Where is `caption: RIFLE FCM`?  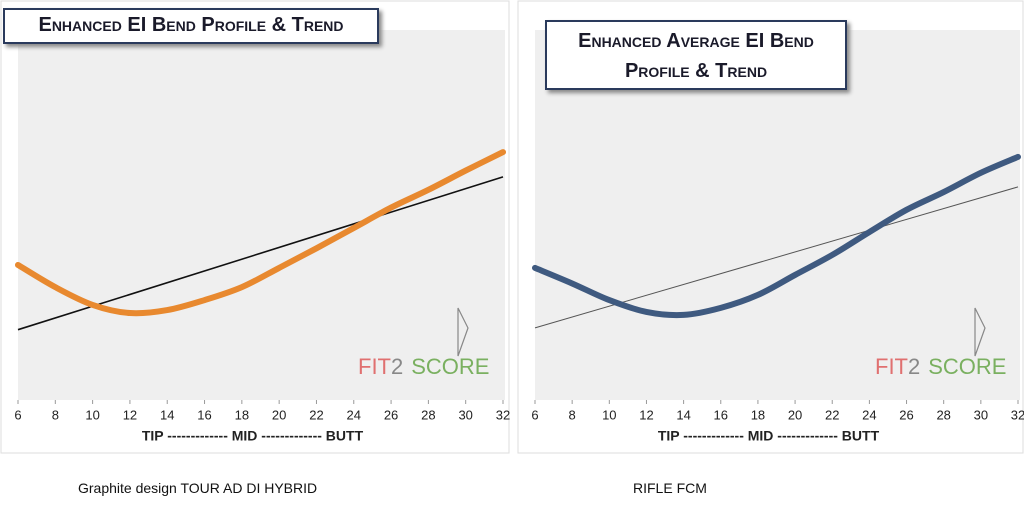 caption: RIFLE FCM is located at coordinates (670, 488).